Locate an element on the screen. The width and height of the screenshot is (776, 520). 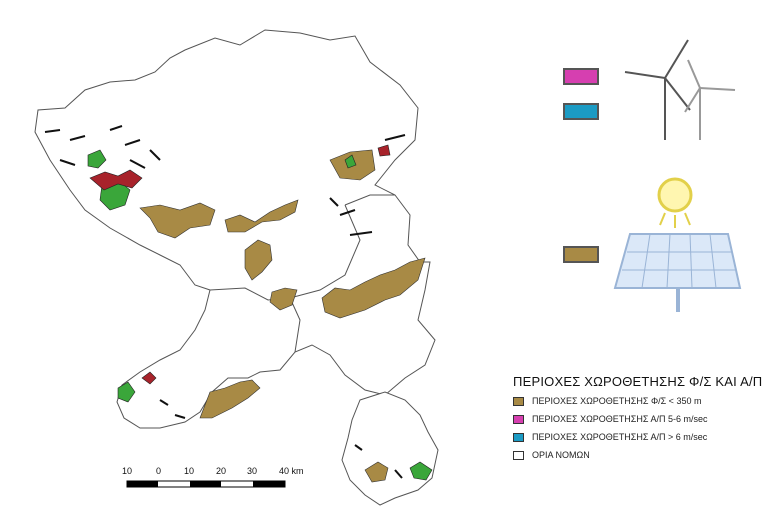
legend-item: ΠΕΡΙΟΧΕΣ ΧΩΡΟΘΕΤΗΣΗΣ Α/Π > 6 m/sec is located at coordinates (610, 437).